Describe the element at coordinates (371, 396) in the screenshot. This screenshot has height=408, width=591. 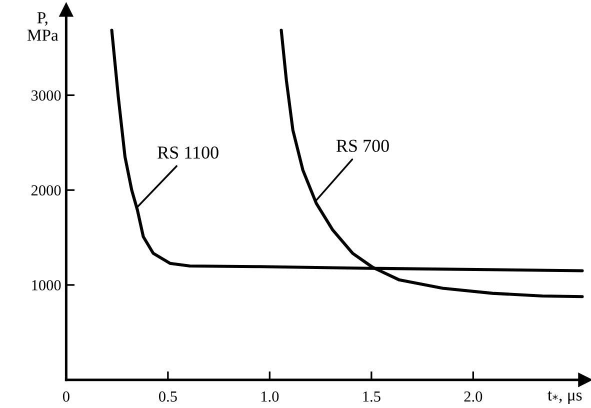
I see `x-tick-label: 1.5` at that location.